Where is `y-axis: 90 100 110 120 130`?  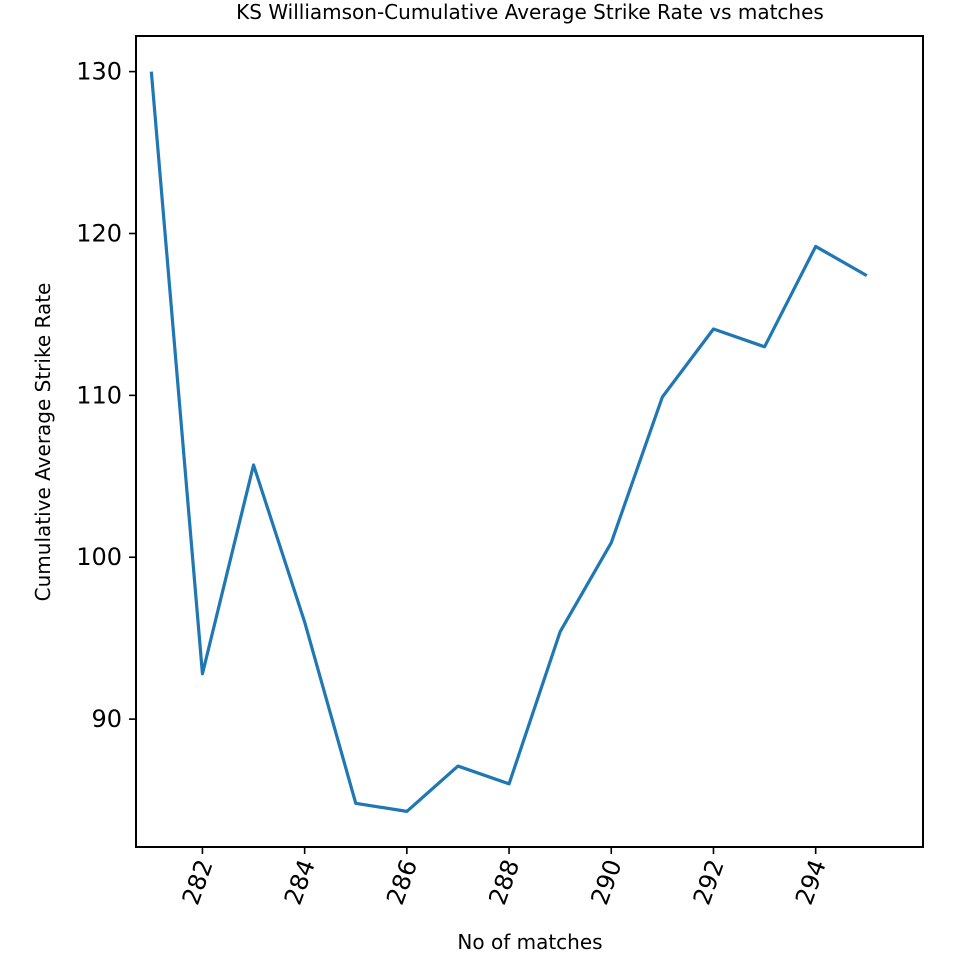
y-axis: 90 100 110 120 130 is located at coordinates (106, 395).